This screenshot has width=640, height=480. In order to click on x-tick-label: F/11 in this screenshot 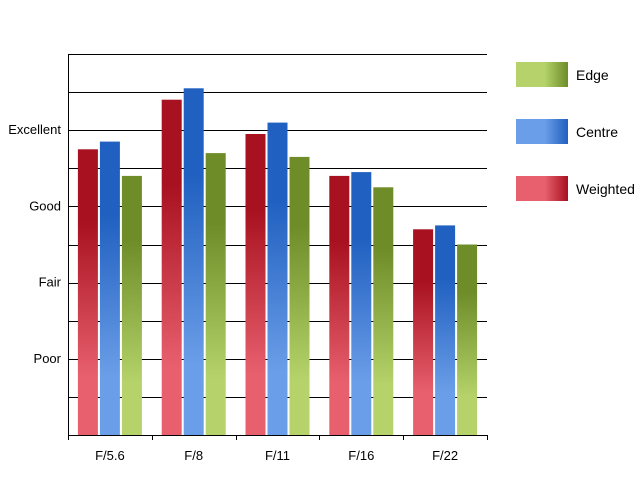, I will do `click(277, 455)`.